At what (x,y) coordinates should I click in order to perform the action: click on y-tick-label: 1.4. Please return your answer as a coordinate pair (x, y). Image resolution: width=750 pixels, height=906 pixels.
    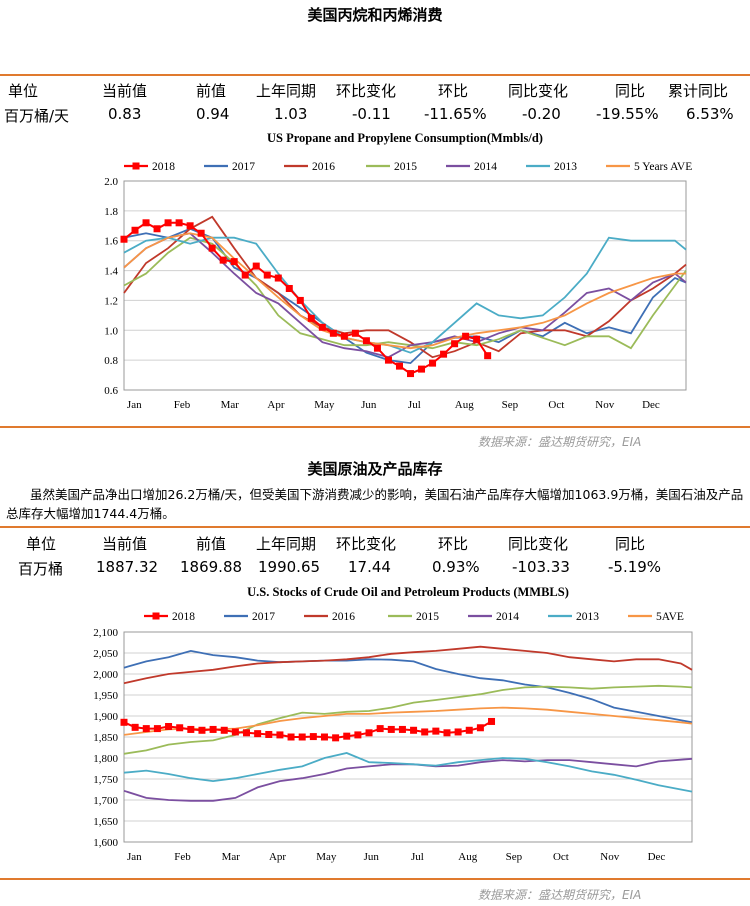
    Looking at the image, I should click on (111, 272).